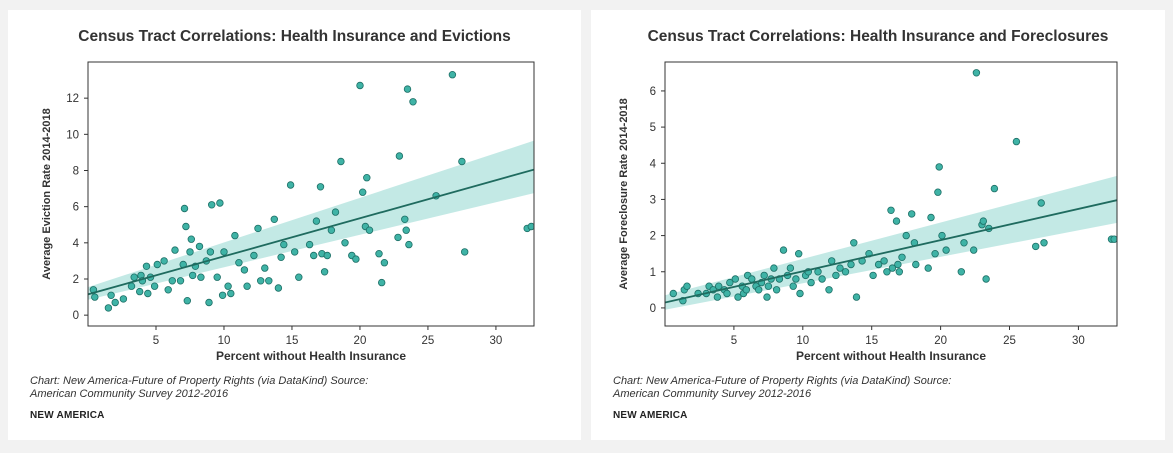 This screenshot has width=1173, height=453. I want to click on x-tick-label: 10, so click(802, 341).